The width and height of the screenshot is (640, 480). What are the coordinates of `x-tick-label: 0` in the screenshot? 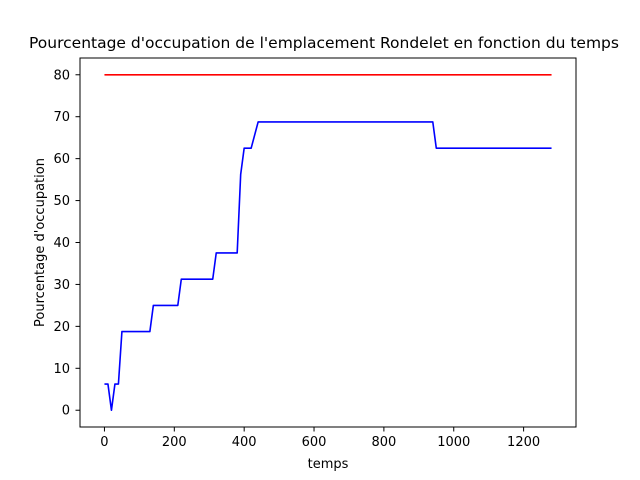 It's located at (104, 442).